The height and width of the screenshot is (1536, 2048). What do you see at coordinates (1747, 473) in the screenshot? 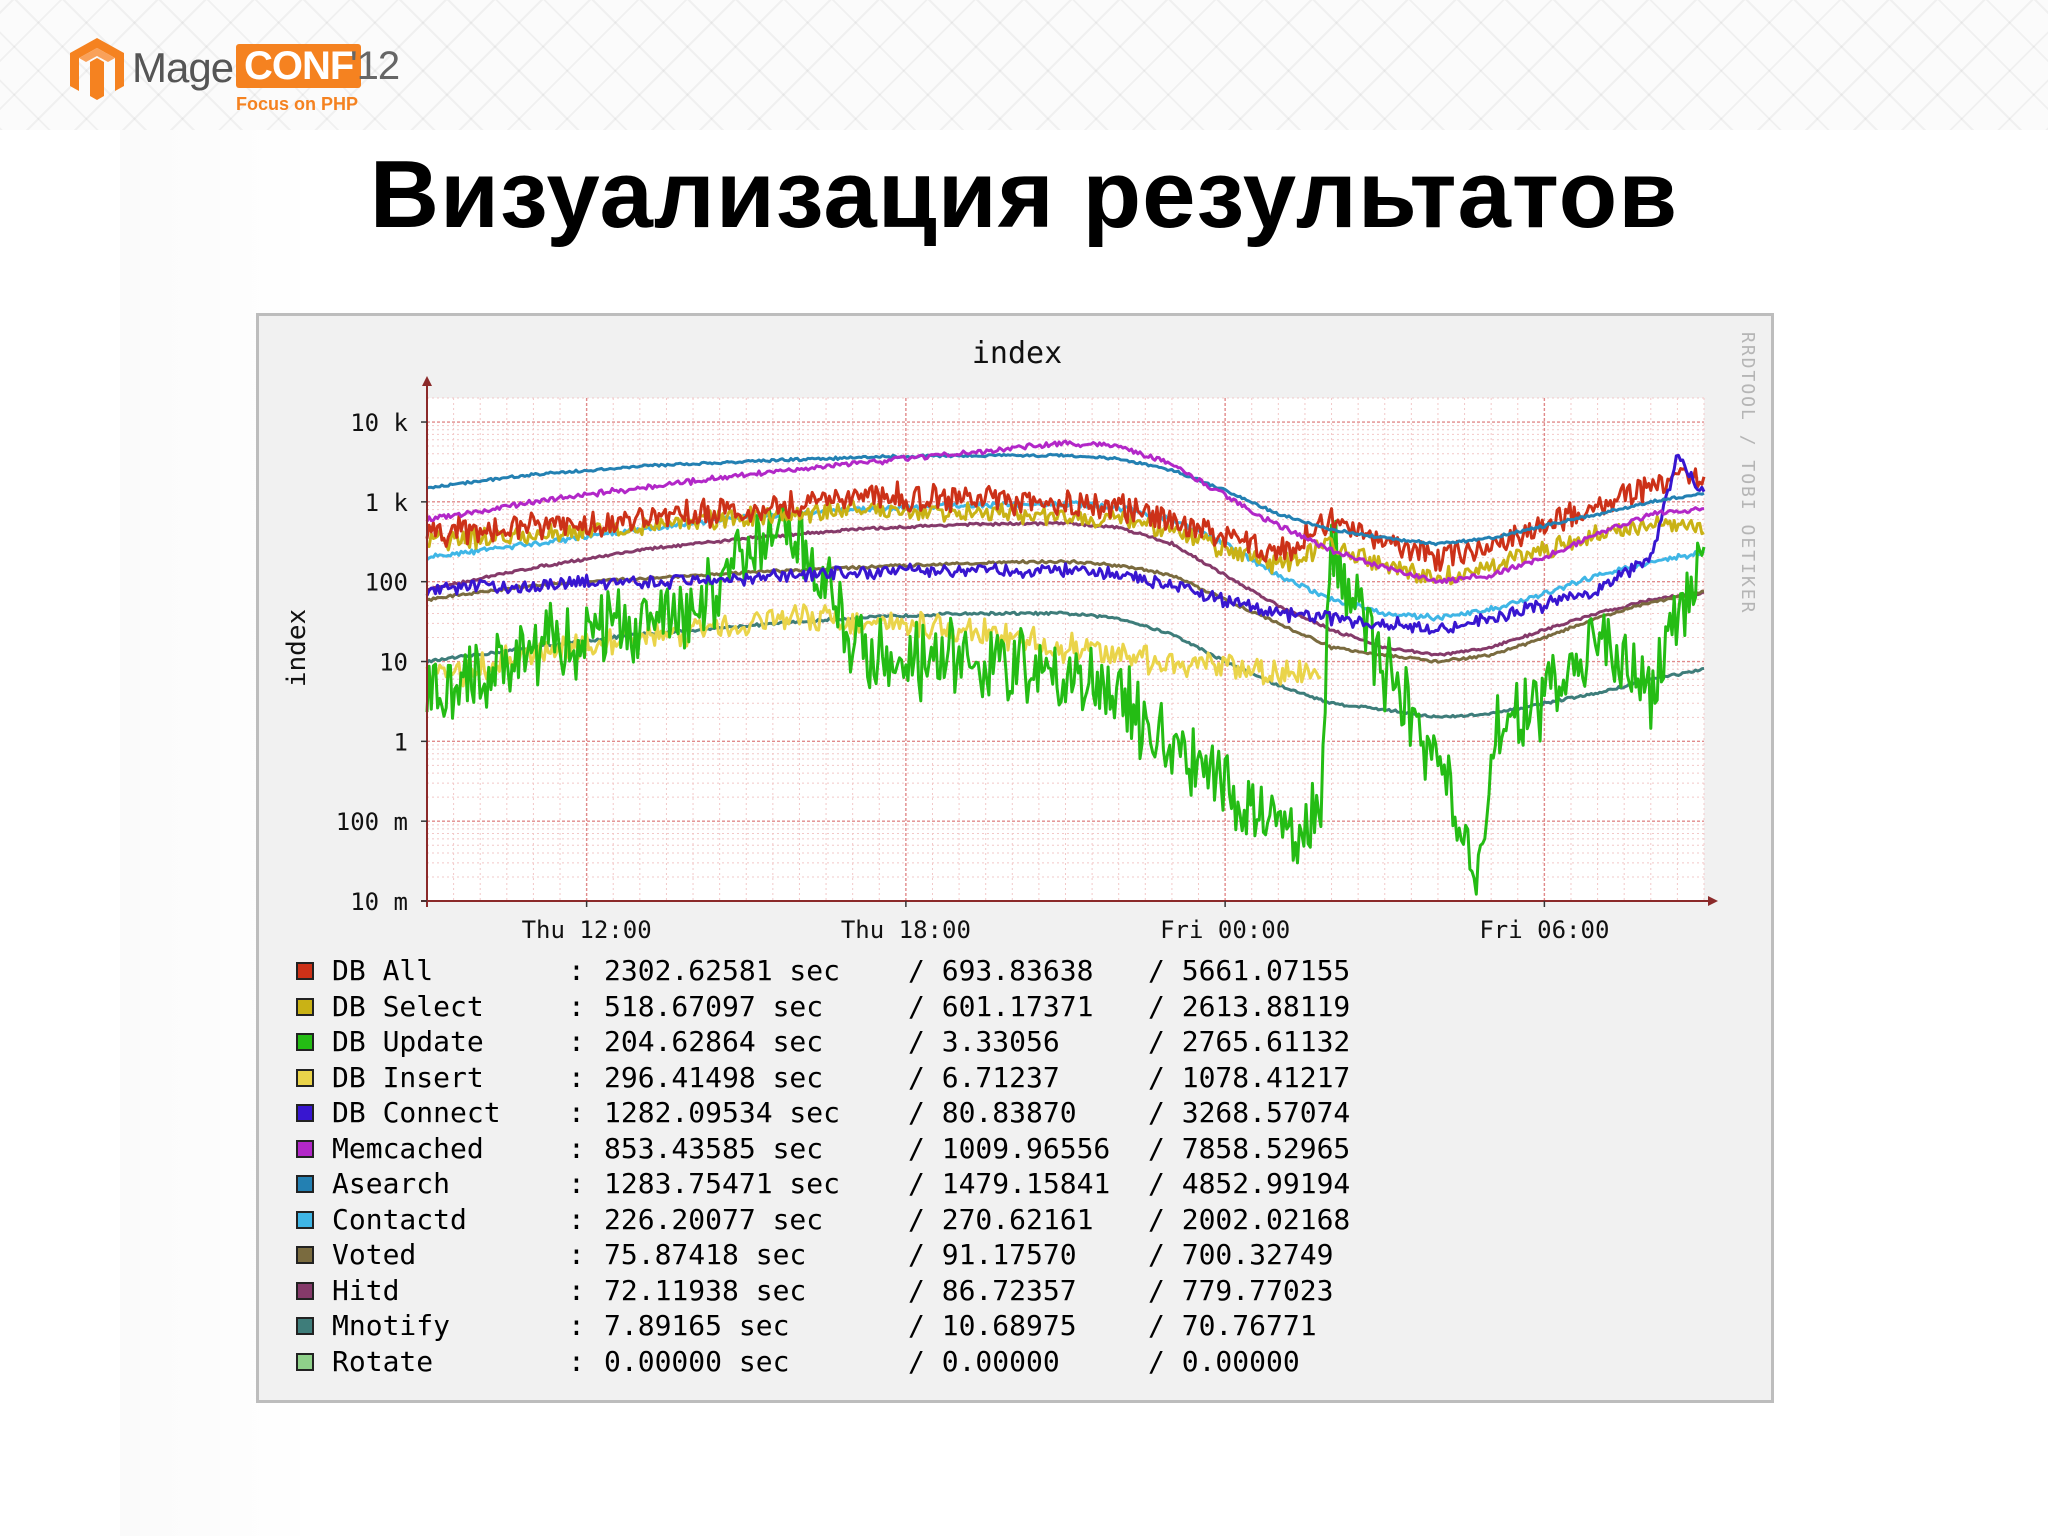
I see `watermark: RRDTOOL / TOBI OETIKER` at bounding box center [1747, 473].